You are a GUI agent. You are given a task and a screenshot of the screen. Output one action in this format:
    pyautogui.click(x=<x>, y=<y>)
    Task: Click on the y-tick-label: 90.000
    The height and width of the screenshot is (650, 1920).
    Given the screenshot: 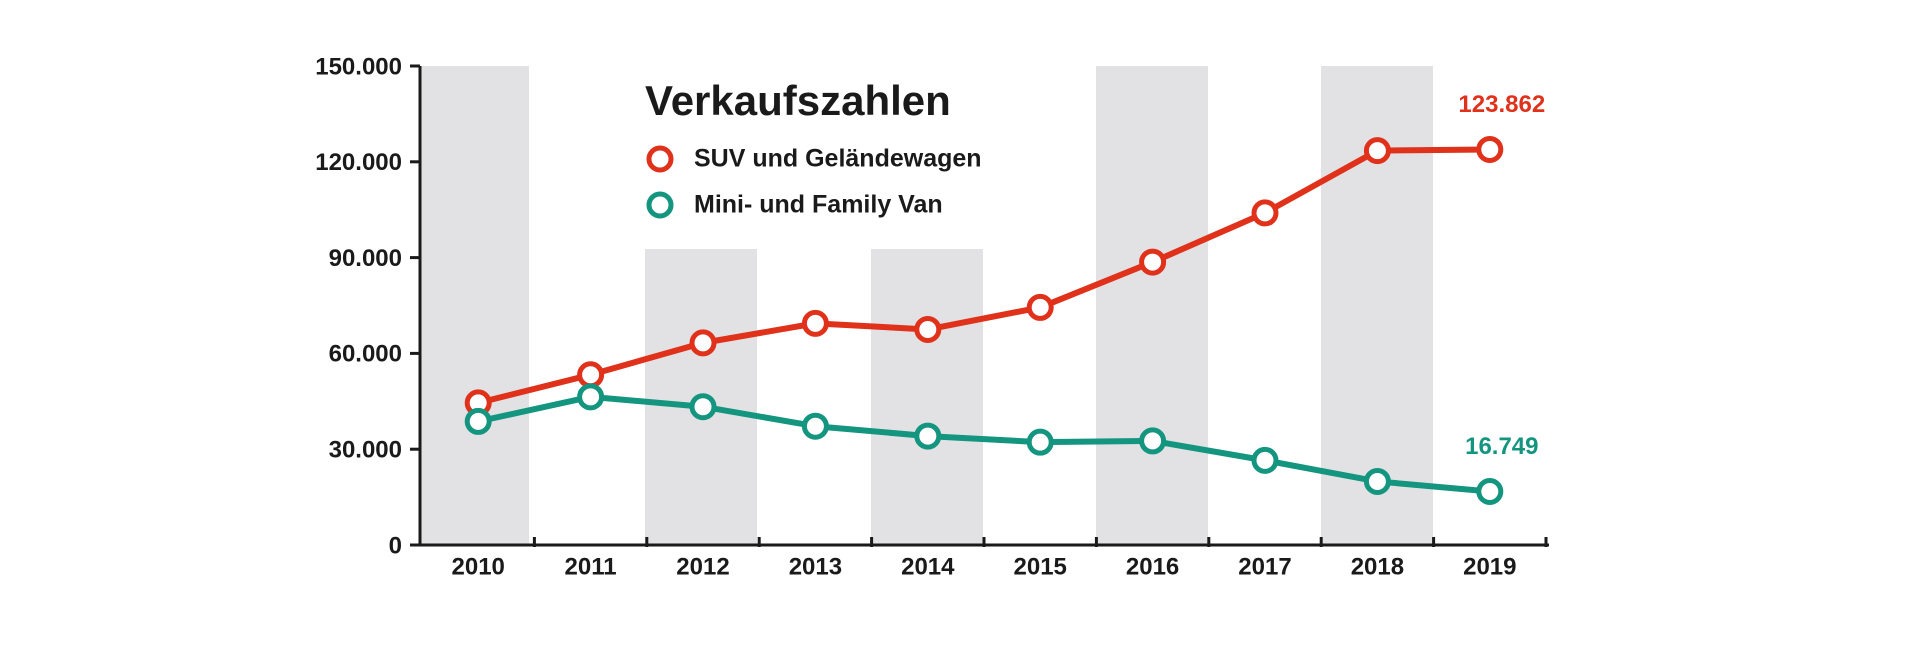 What is the action you would take?
    pyautogui.click(x=365, y=258)
    